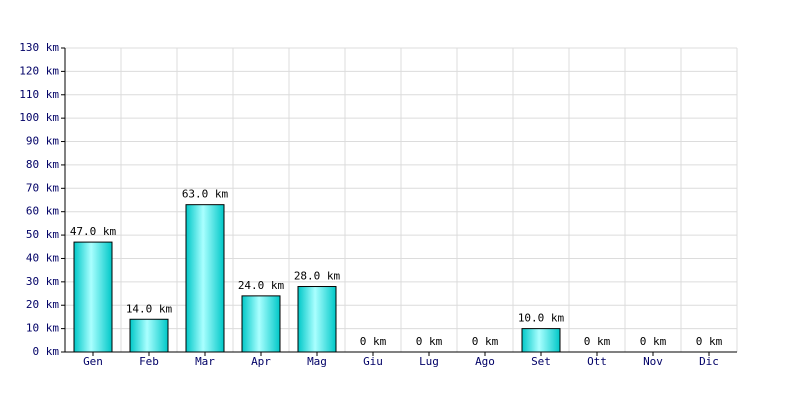 This screenshot has width=800, height=400. What do you see at coordinates (541, 361) in the screenshot?
I see `x-tick-label: Set` at bounding box center [541, 361].